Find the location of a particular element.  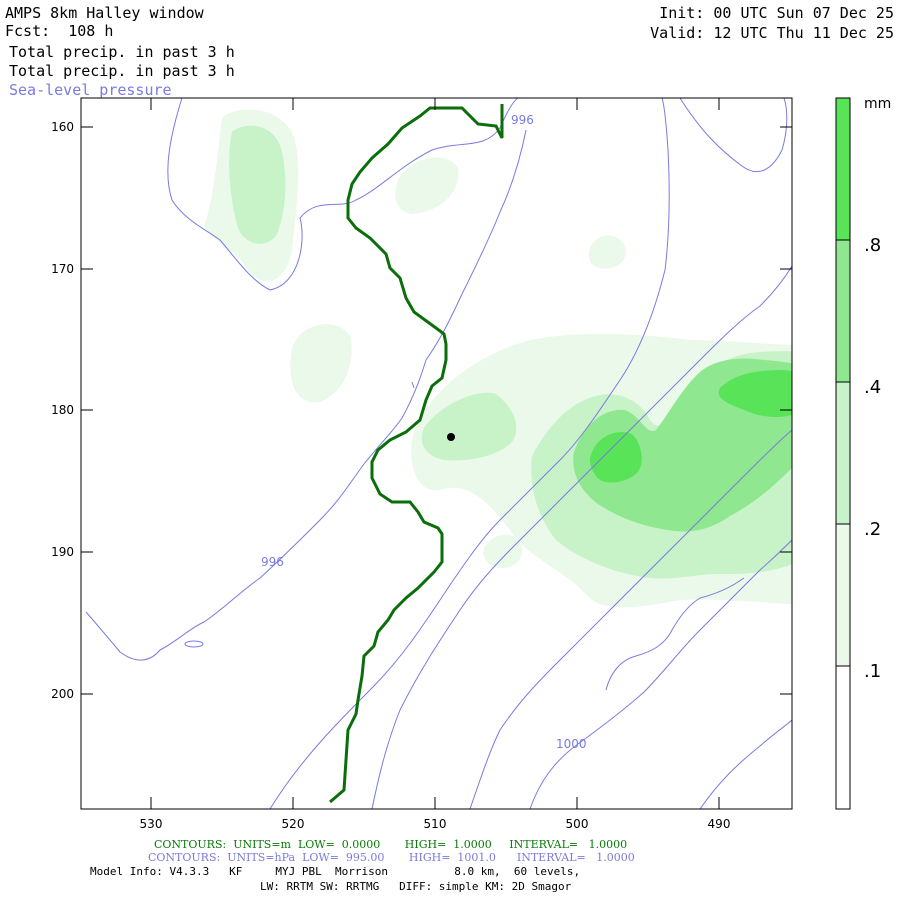

pressure-label: 1000 is located at coordinates (571, 744).